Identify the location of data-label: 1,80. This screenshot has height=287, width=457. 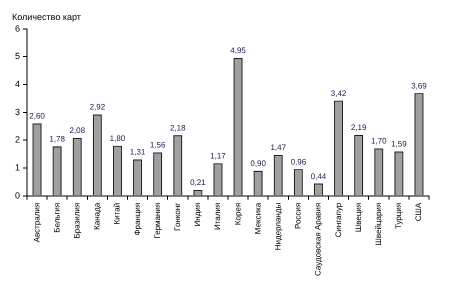
(118, 138).